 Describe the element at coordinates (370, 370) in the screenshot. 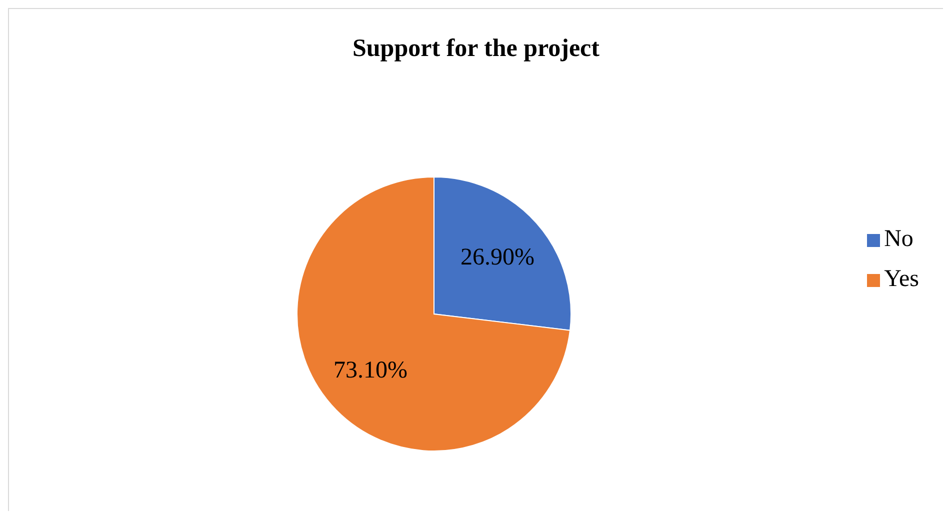

I see `data-label: 73.10%` at that location.